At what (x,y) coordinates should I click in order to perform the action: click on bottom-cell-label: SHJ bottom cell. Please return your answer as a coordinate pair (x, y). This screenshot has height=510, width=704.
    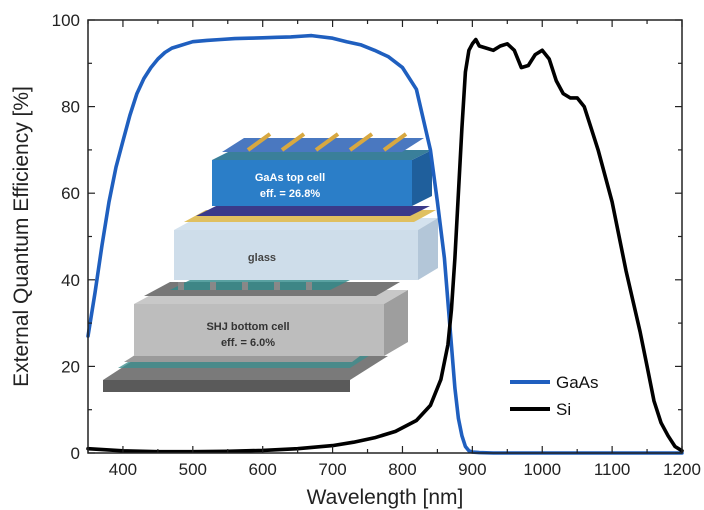
    Looking at the image, I should click on (247, 327).